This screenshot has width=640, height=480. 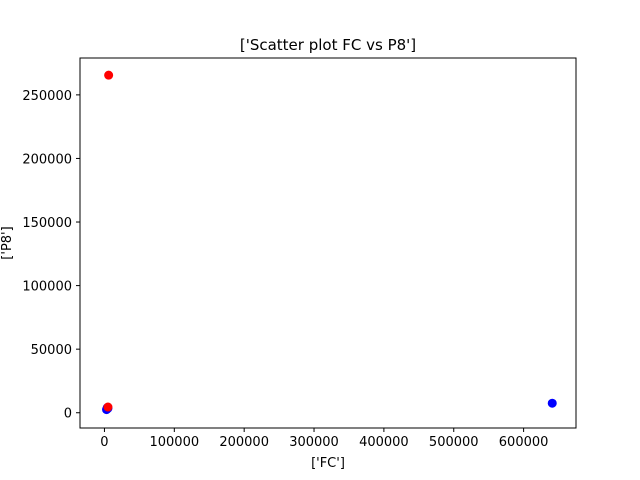 I want to click on y-tick-label: 200000, so click(x=47, y=159).